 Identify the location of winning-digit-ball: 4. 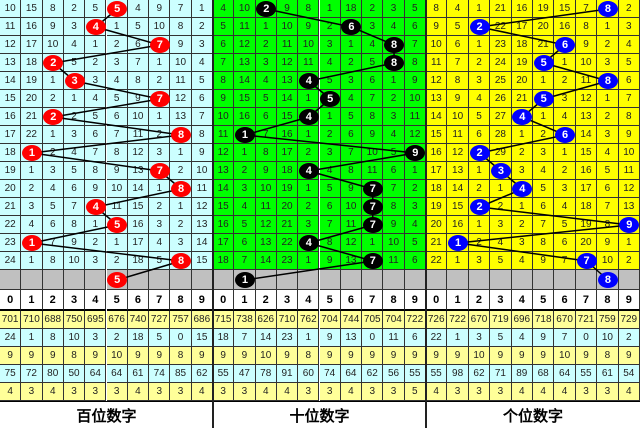
(95, 27).